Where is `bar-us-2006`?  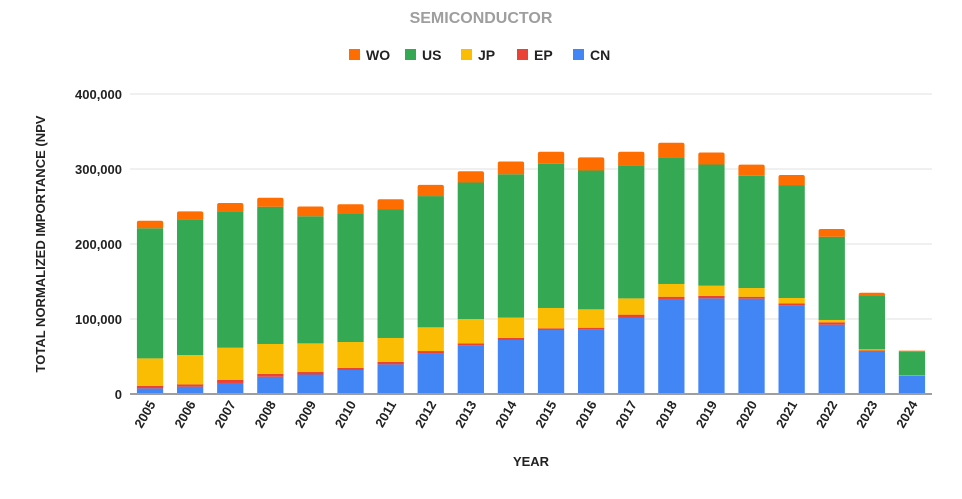
bar-us-2006 is located at coordinates (190, 287).